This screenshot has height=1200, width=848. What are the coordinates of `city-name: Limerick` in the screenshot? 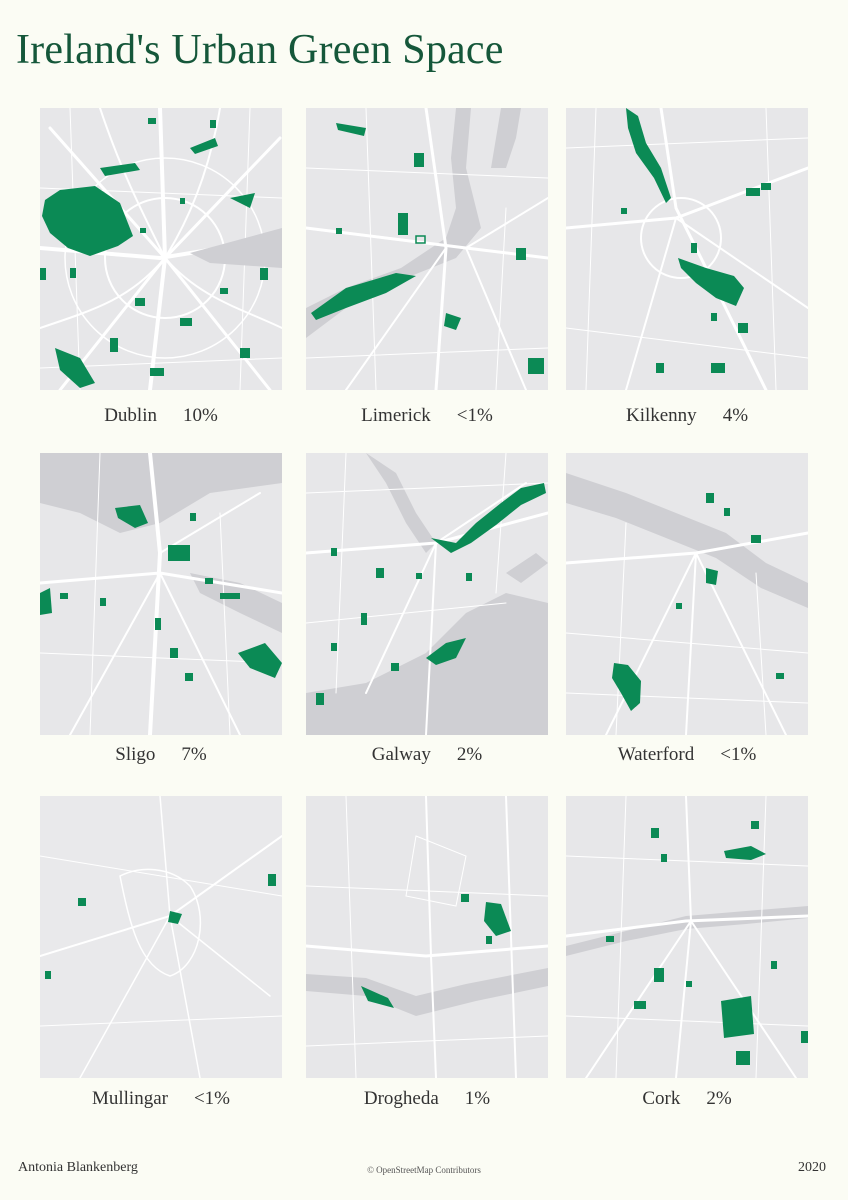 It's located at (396, 415).